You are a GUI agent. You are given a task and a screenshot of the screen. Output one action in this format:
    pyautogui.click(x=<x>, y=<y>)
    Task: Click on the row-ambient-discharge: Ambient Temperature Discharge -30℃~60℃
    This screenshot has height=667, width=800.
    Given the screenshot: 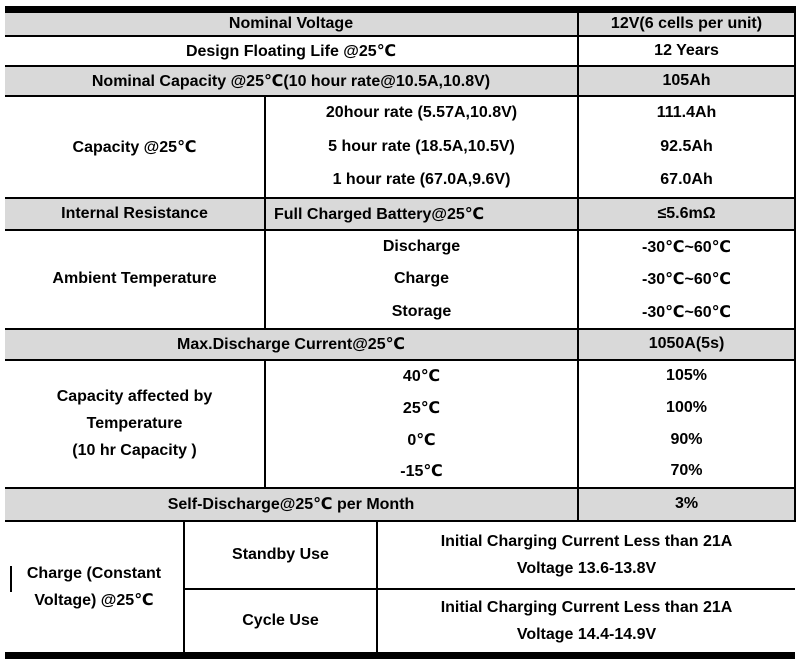 What is the action you would take?
    pyautogui.click(x=401, y=279)
    